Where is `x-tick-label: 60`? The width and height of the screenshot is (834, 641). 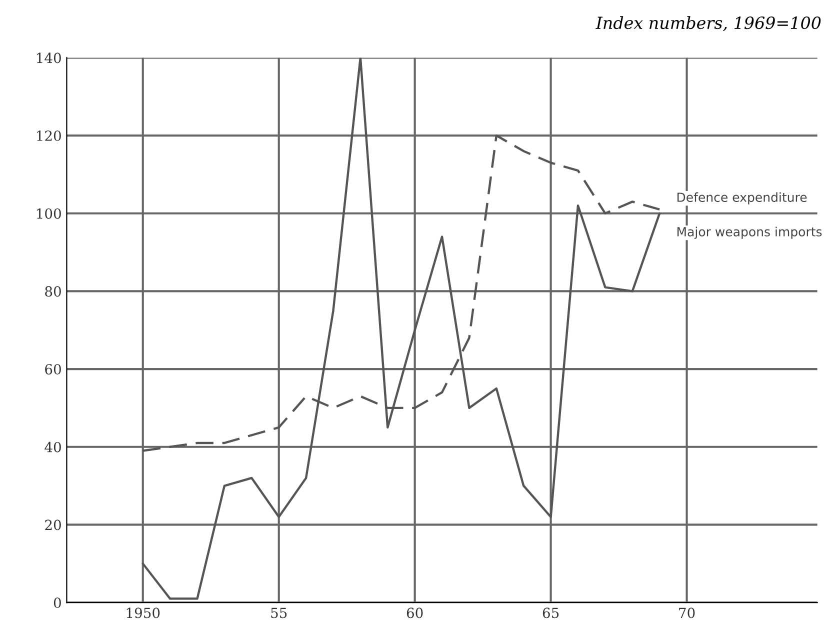 x-tick-label: 60 is located at coordinates (414, 613).